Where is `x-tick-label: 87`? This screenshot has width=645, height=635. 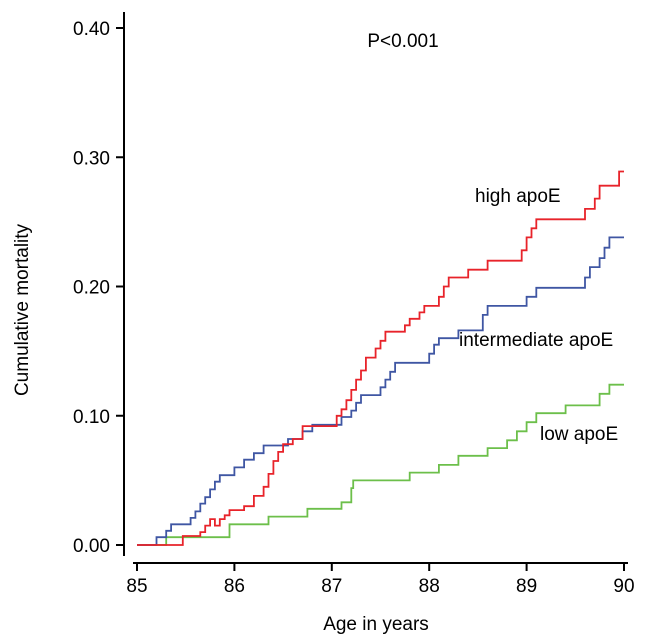
x-tick-label: 87 is located at coordinates (331, 586).